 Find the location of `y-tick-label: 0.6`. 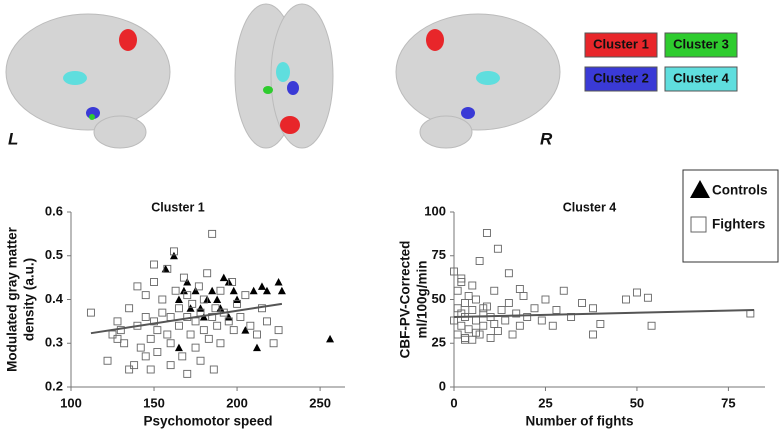

y-tick-label: 0.6 is located at coordinates (54, 210).